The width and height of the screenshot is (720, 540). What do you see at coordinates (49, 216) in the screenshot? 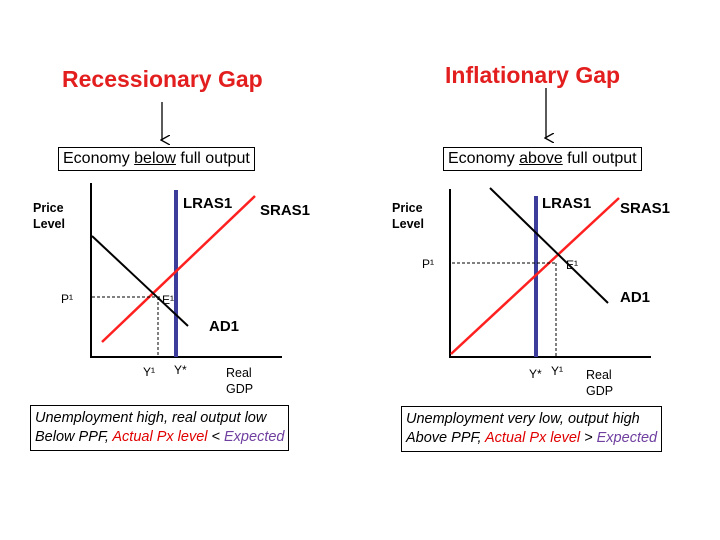
I see `left-y-axis-label: Price Level` at bounding box center [49, 216].